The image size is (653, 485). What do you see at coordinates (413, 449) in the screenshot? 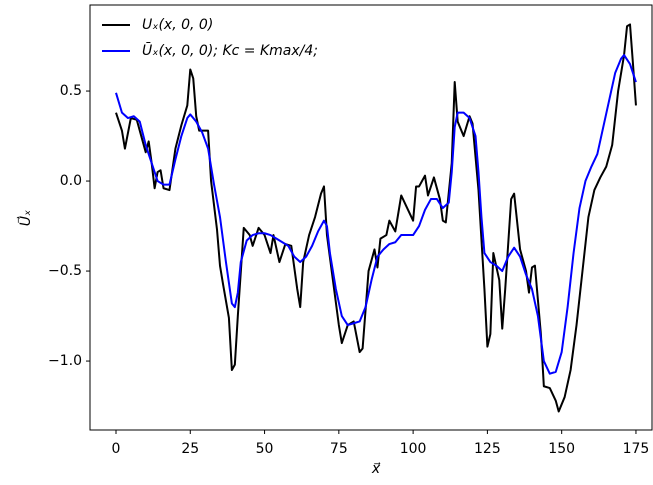
I see `x-tick-label: 100` at bounding box center [413, 449].